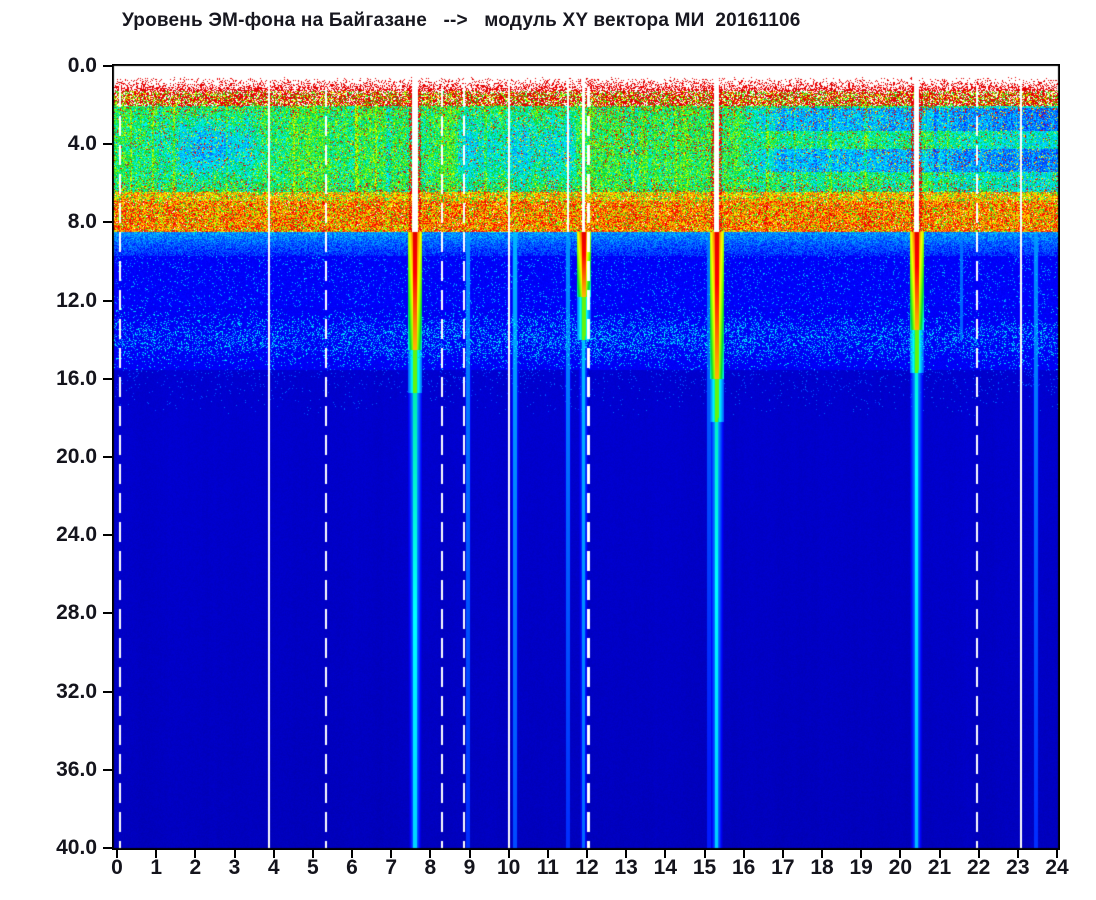 The image size is (1096, 900). I want to click on y-tick-label: 12.0, so click(76, 300).